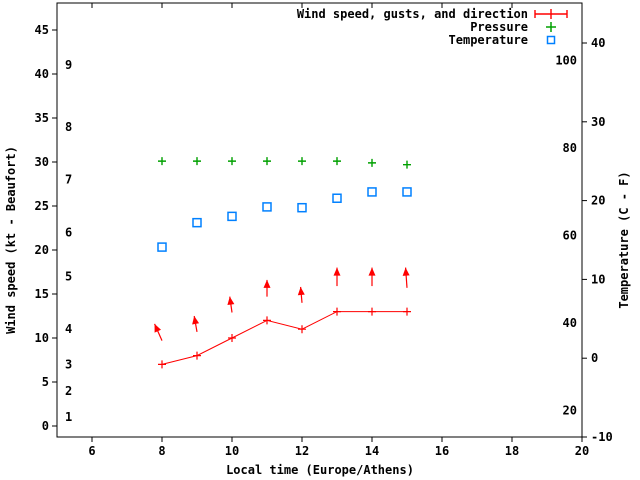 The height and width of the screenshot is (480, 640). What do you see at coordinates (570, 236) in the screenshot?
I see `y2-inner-label-fahrenheit: 60` at bounding box center [570, 236].